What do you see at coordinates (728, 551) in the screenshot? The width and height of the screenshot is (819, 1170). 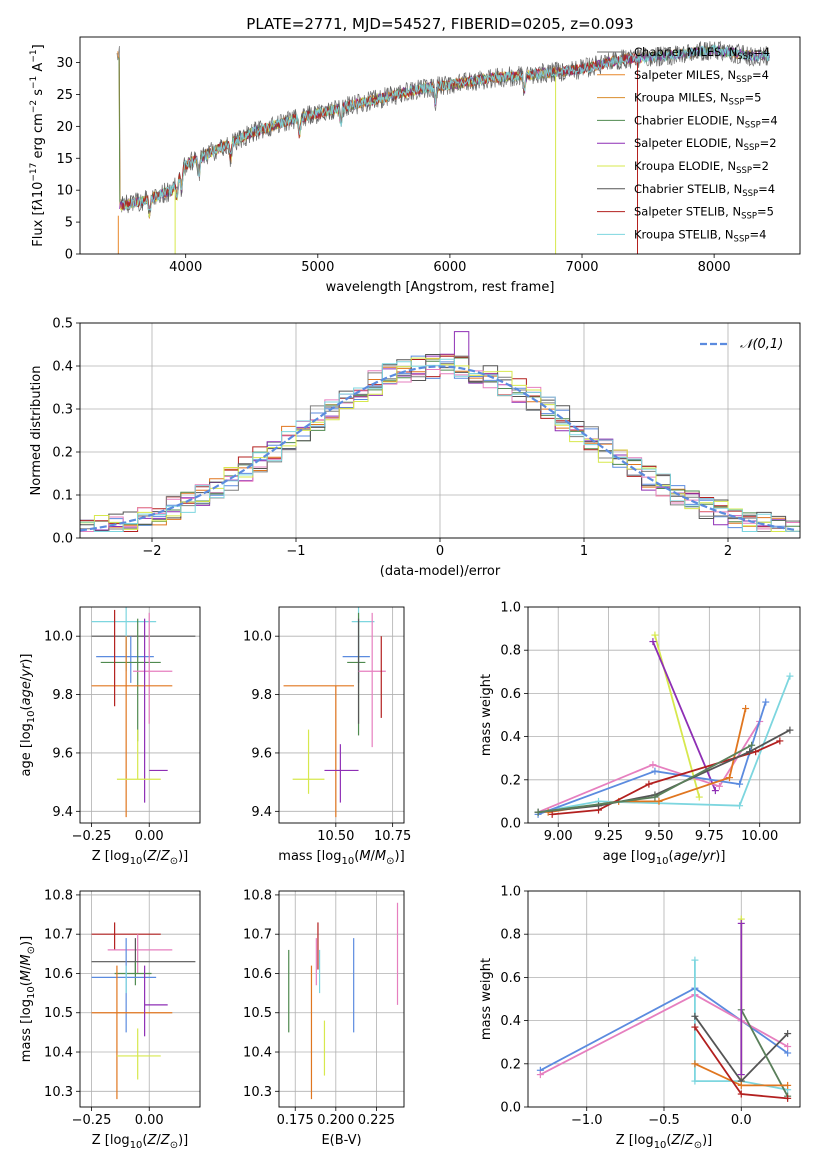 I see `x-tick-label: 2` at bounding box center [728, 551].